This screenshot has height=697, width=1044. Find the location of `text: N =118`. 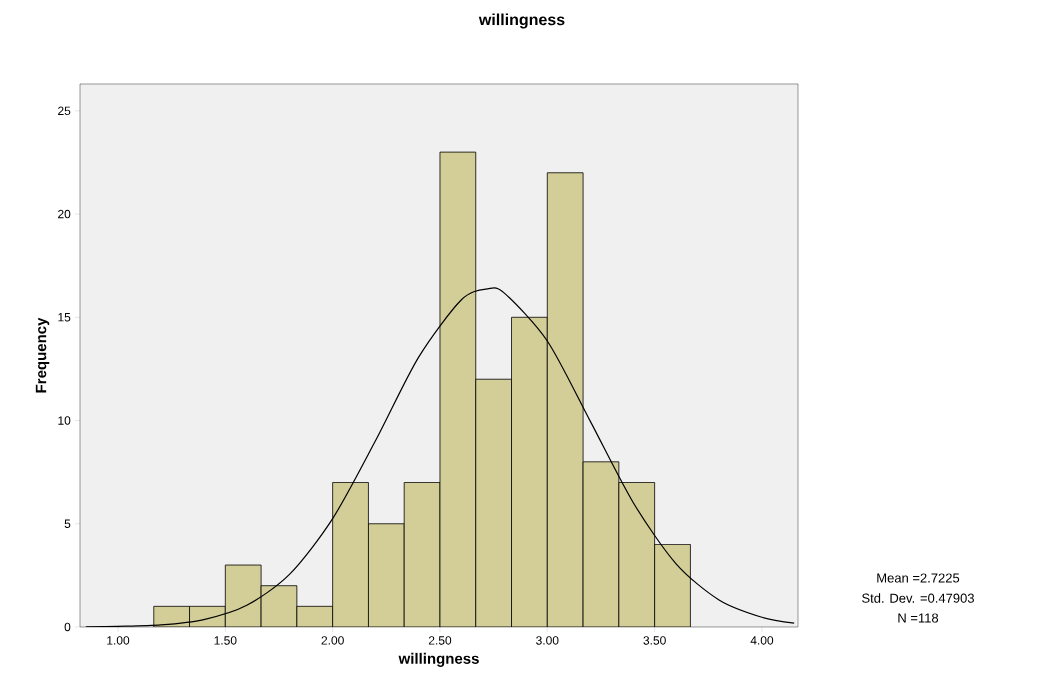

text: N =118 is located at coordinates (918, 618).